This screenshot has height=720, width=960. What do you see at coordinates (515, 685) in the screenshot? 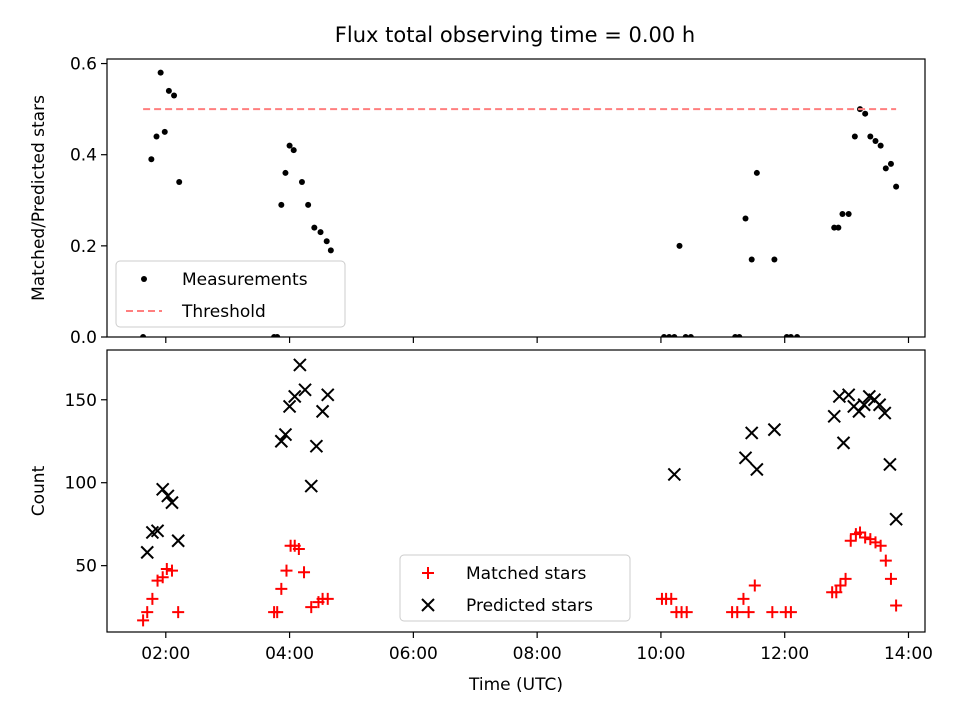
I see `x-axis-label: Time (UTC)` at bounding box center [515, 685].